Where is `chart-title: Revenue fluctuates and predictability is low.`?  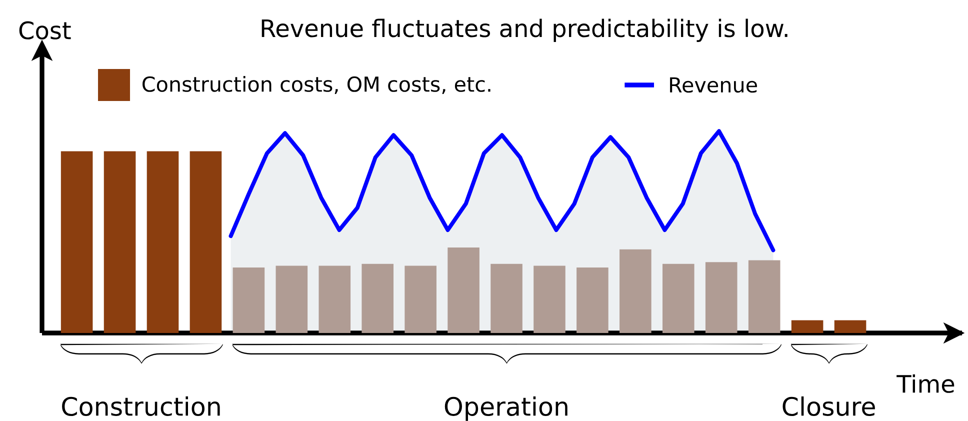 chart-title: Revenue fluctuates and predictability is low. is located at coordinates (525, 30).